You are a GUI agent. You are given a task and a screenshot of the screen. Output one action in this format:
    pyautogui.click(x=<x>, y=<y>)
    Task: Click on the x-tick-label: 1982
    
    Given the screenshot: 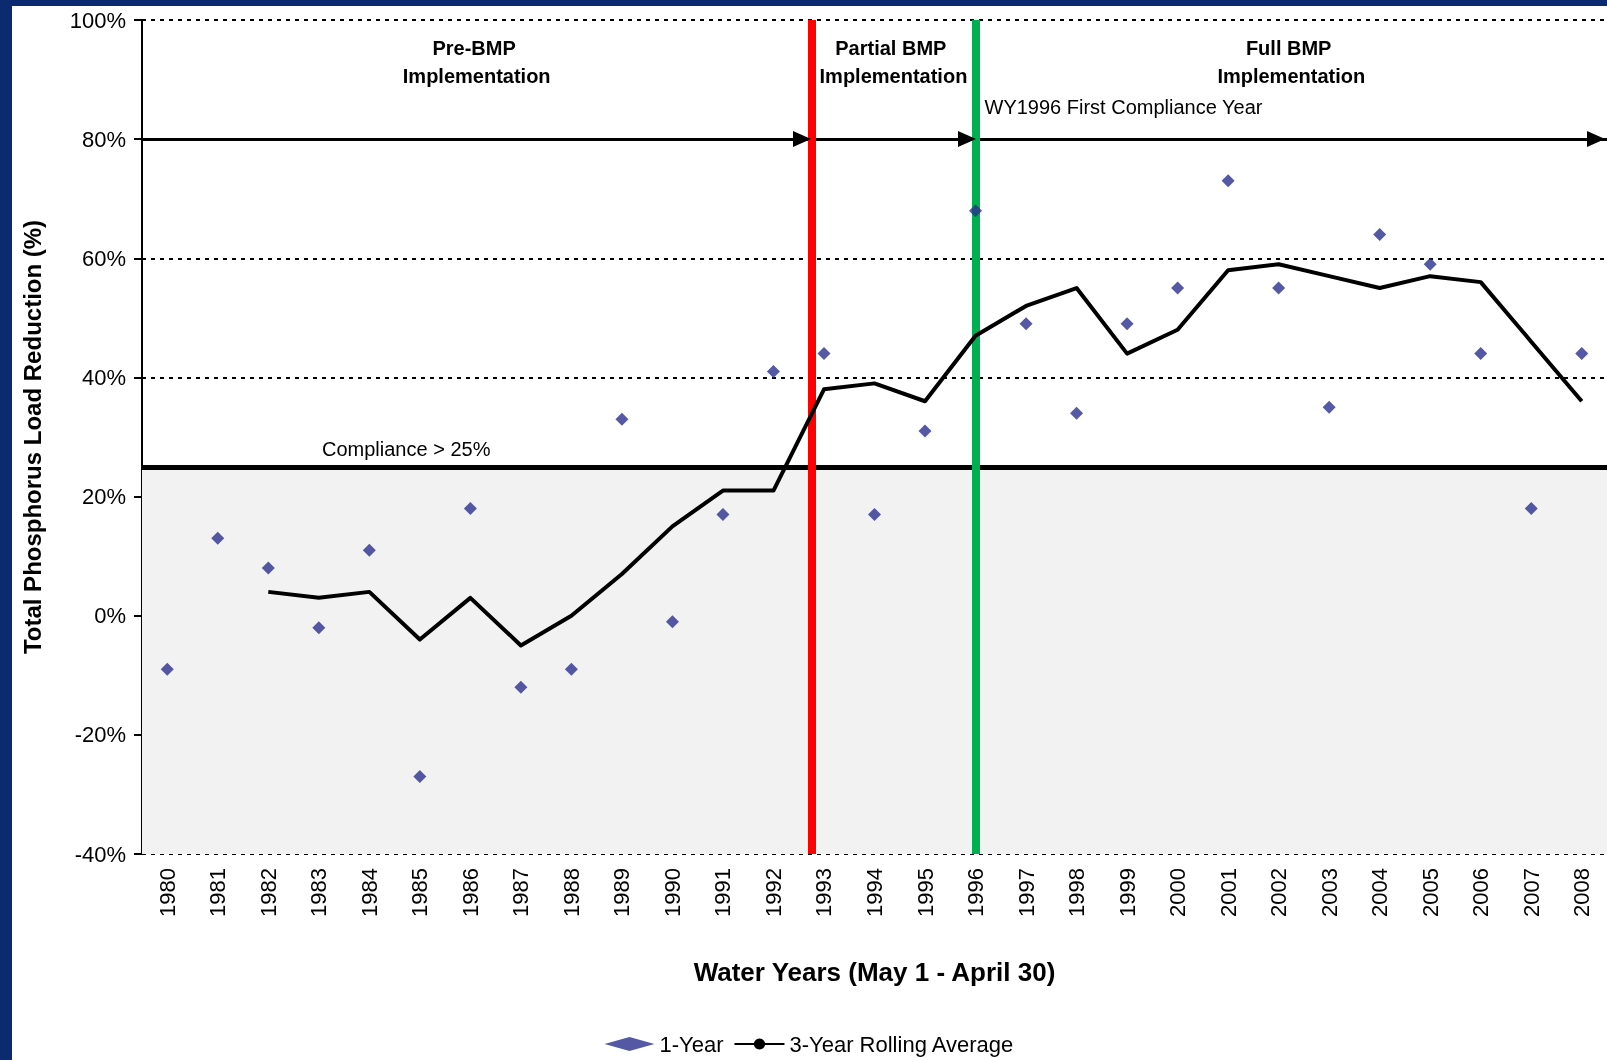 What is the action you would take?
    pyautogui.click(x=268, y=892)
    